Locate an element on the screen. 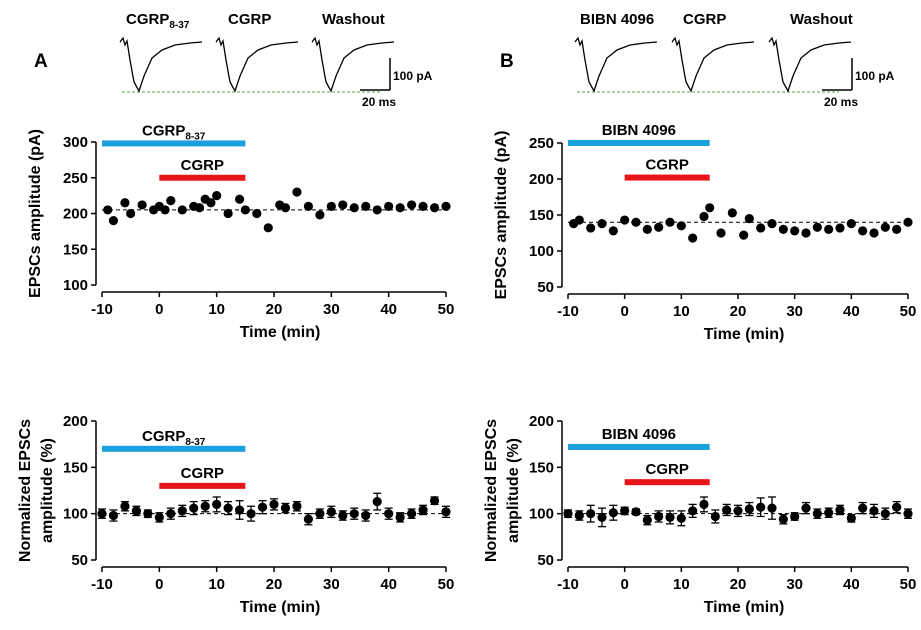 This screenshot has height=630, width=921. panel-a-traces: CGRP8-37 CGRP Washout 100 pA 20 ms is located at coordinates (276, 60).